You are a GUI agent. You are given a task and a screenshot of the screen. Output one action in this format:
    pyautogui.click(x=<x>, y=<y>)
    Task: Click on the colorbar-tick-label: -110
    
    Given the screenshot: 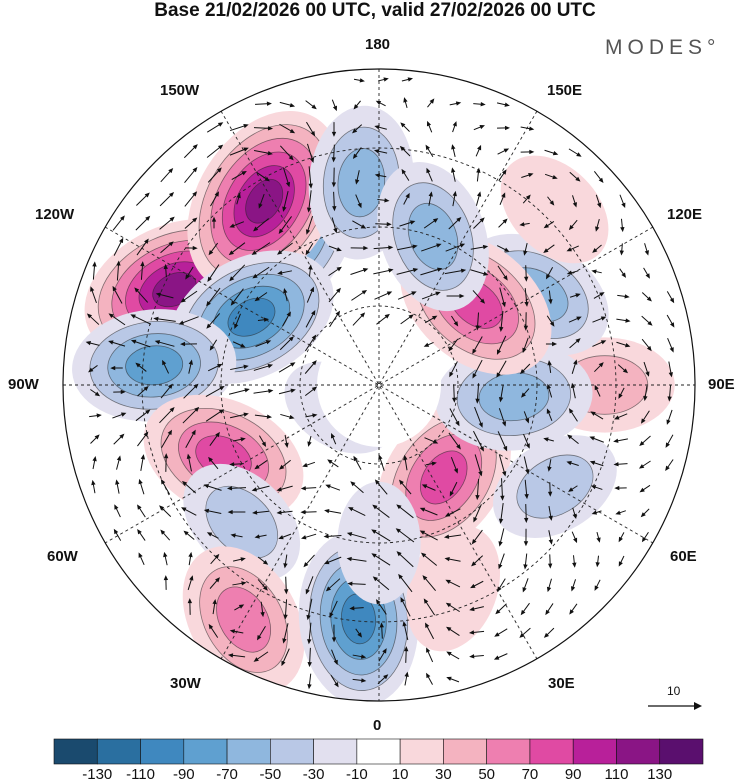 What is the action you would take?
    pyautogui.click(x=140, y=774)
    